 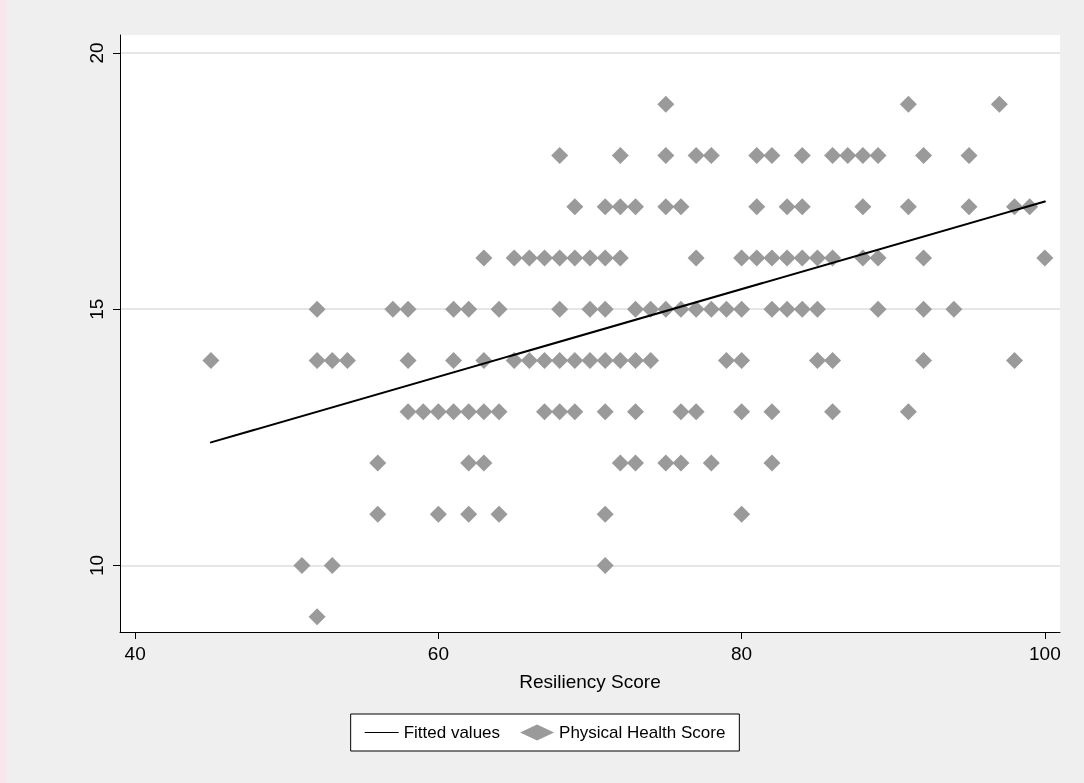 What do you see at coordinates (96, 309) in the screenshot?
I see `y-tick-label: 15` at bounding box center [96, 309].